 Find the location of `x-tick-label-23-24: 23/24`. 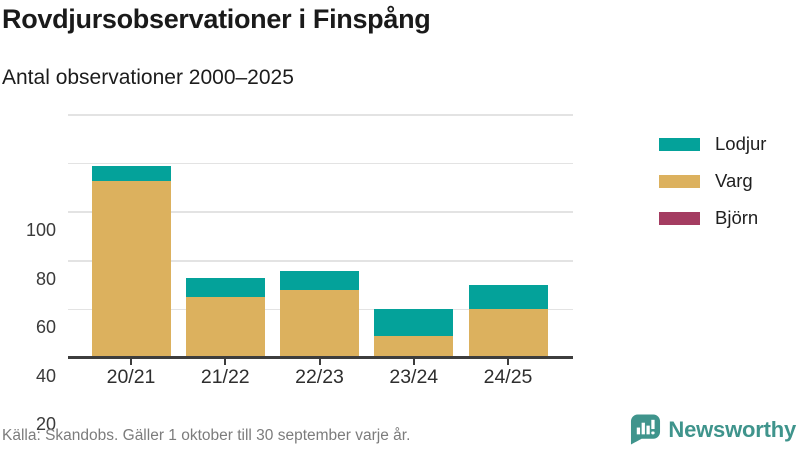

x-tick-label-23-24: 23/24 is located at coordinates (414, 377).